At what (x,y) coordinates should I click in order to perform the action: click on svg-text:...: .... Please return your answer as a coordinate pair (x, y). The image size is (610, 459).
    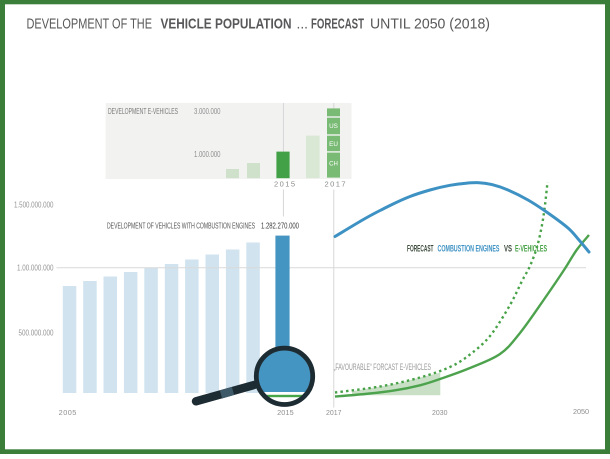
    Looking at the image, I should click on (303, 24).